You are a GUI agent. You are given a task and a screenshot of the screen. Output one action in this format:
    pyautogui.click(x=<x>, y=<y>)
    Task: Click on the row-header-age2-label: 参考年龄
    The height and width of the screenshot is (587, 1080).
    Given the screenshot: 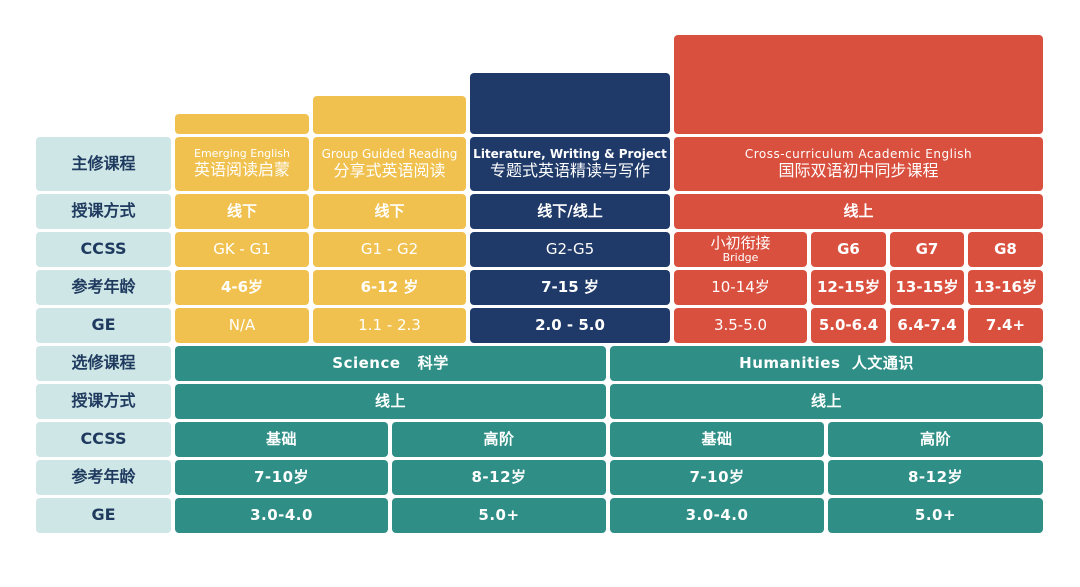 What is the action you would take?
    pyautogui.click(x=103, y=477)
    